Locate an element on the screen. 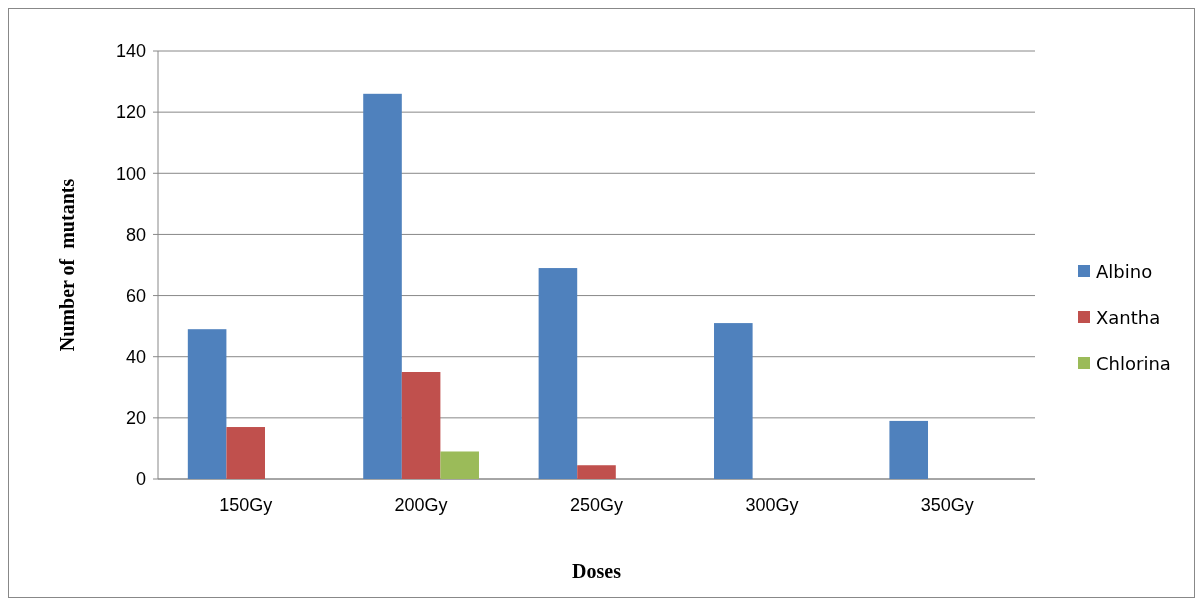 The height and width of the screenshot is (606, 1203). x-tick-label: 150Gy is located at coordinates (246, 505).